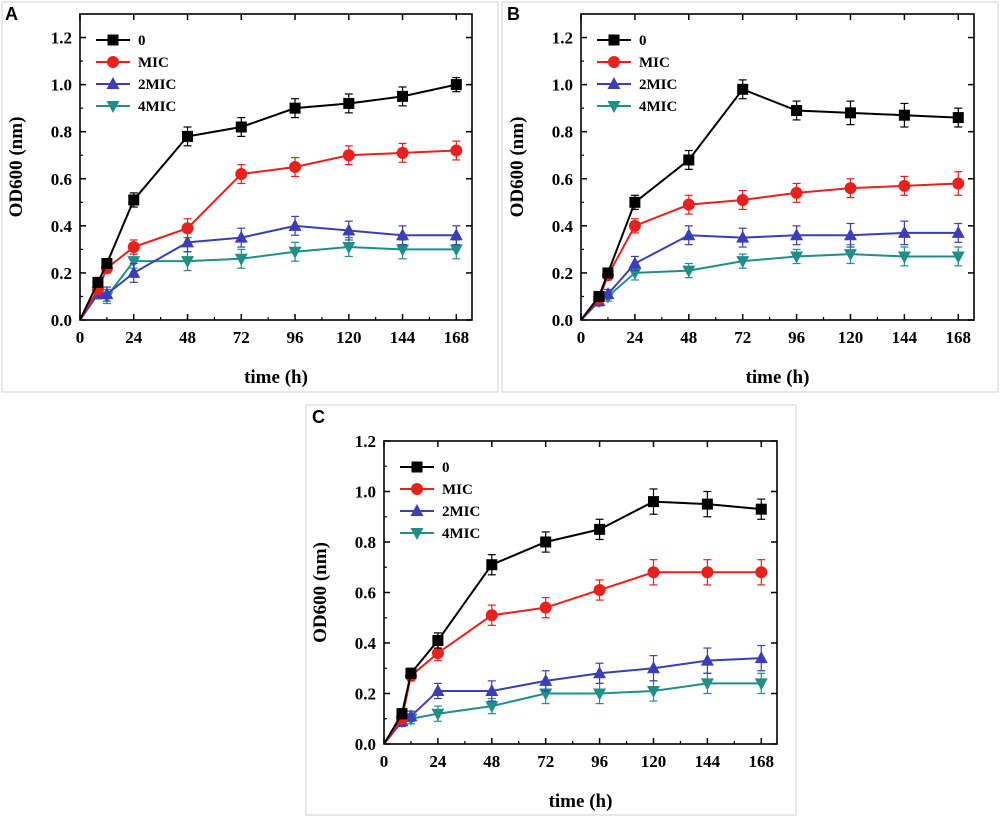 This screenshot has height=817, width=1000. Describe the element at coordinates (959, 337) in the screenshot. I see `panel-b-x-tick-label: 168` at that location.